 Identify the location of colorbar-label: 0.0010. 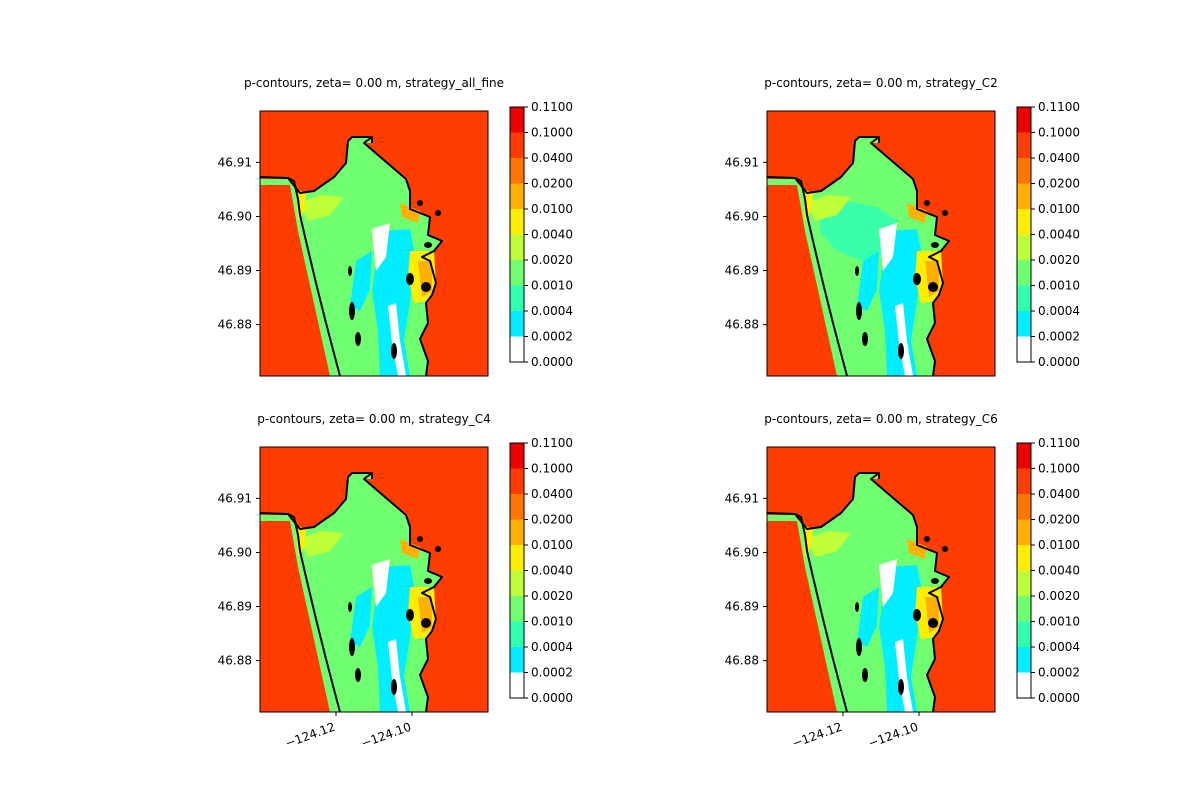
(552, 286).